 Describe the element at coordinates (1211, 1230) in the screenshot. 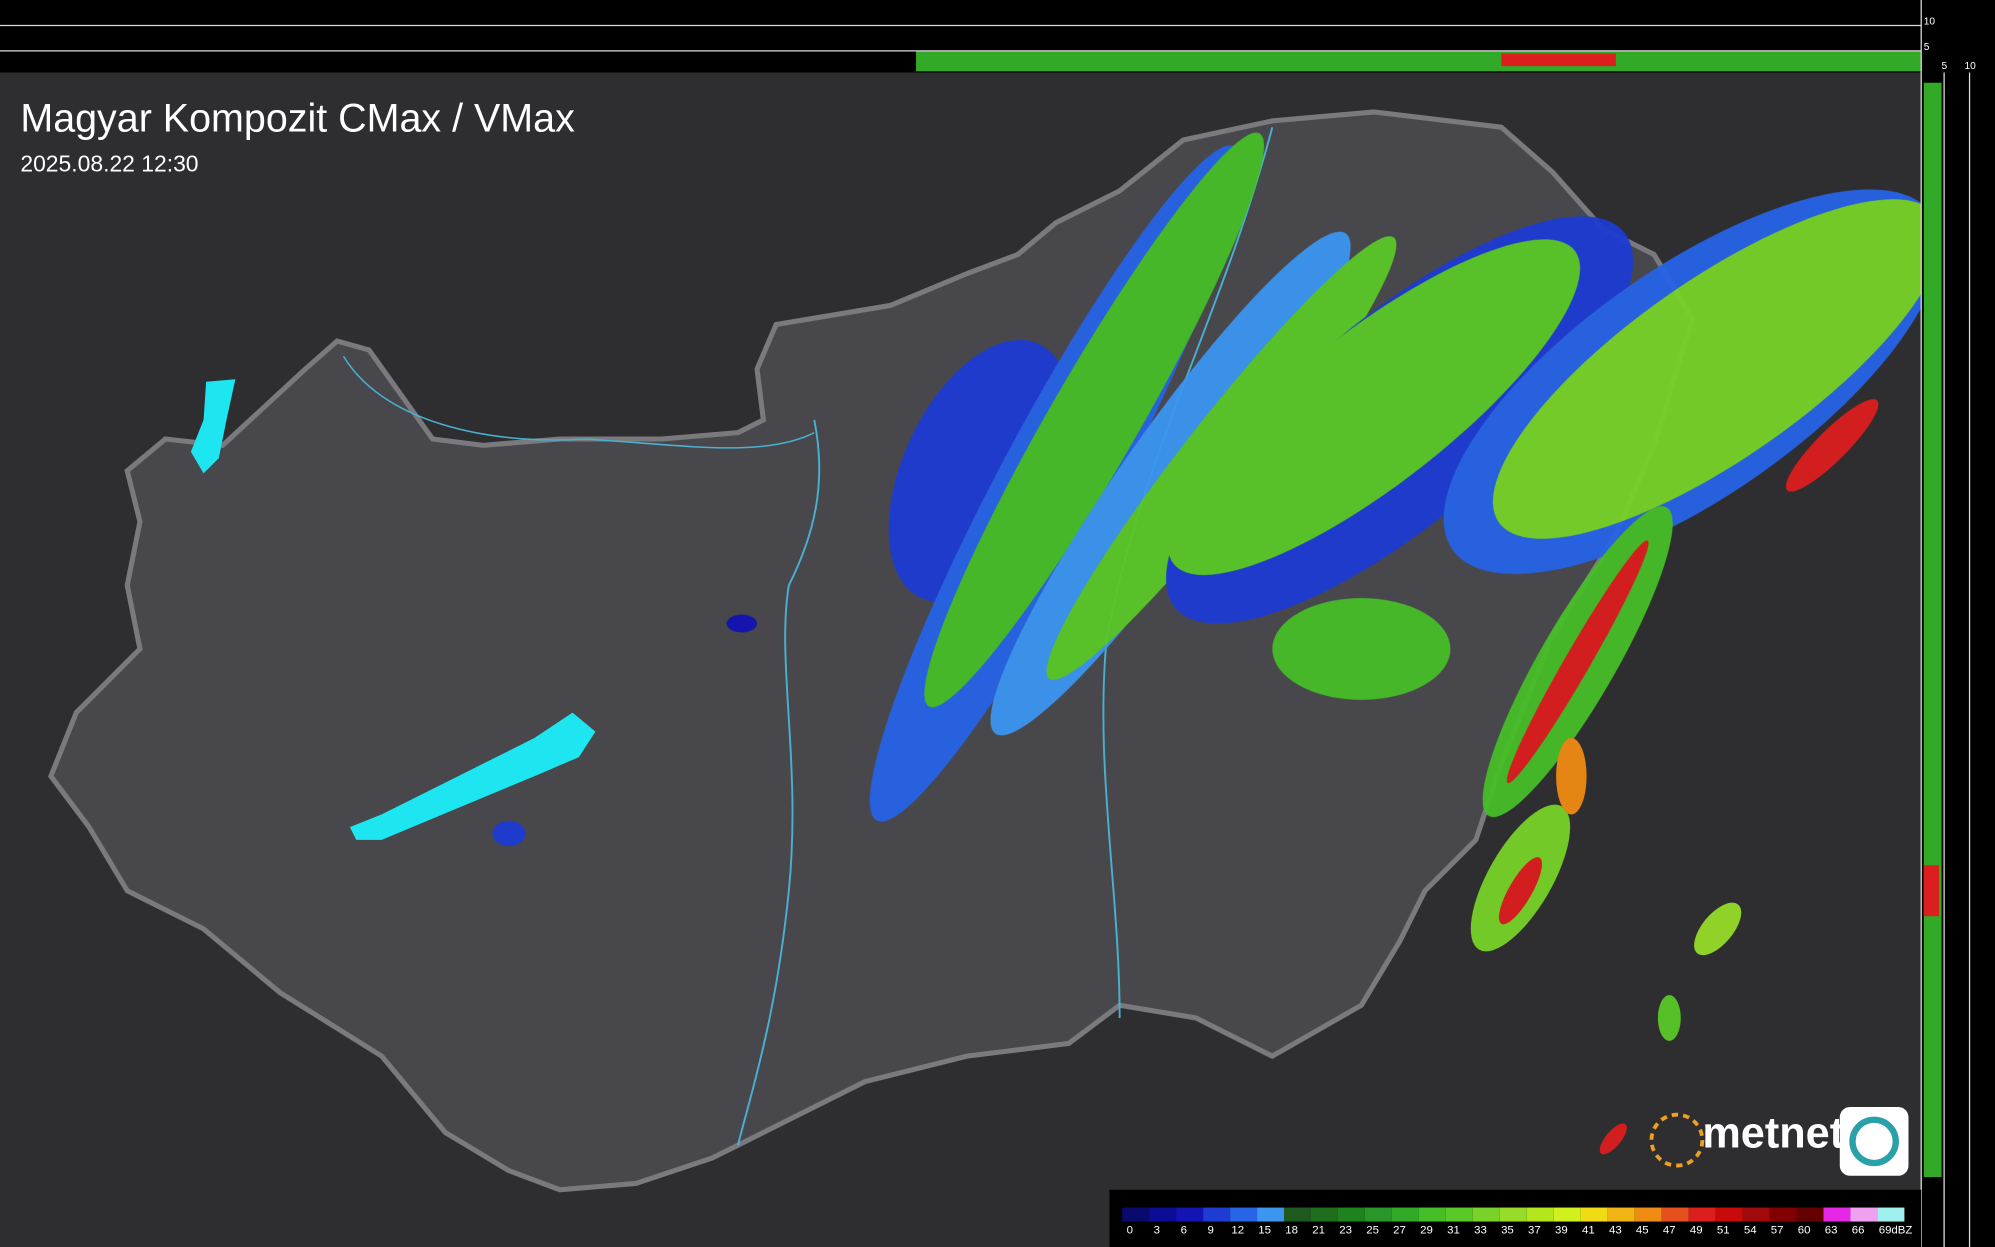

I see `legend-tick-label: 9` at that location.